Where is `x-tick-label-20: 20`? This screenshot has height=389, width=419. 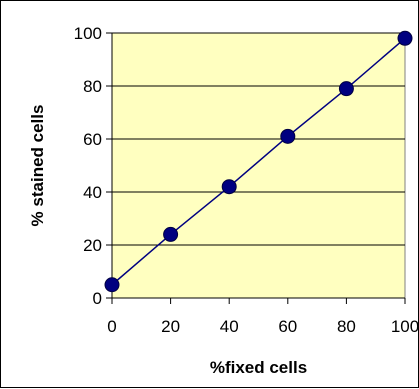
x-tick-label-20: 20 is located at coordinates (170, 326).